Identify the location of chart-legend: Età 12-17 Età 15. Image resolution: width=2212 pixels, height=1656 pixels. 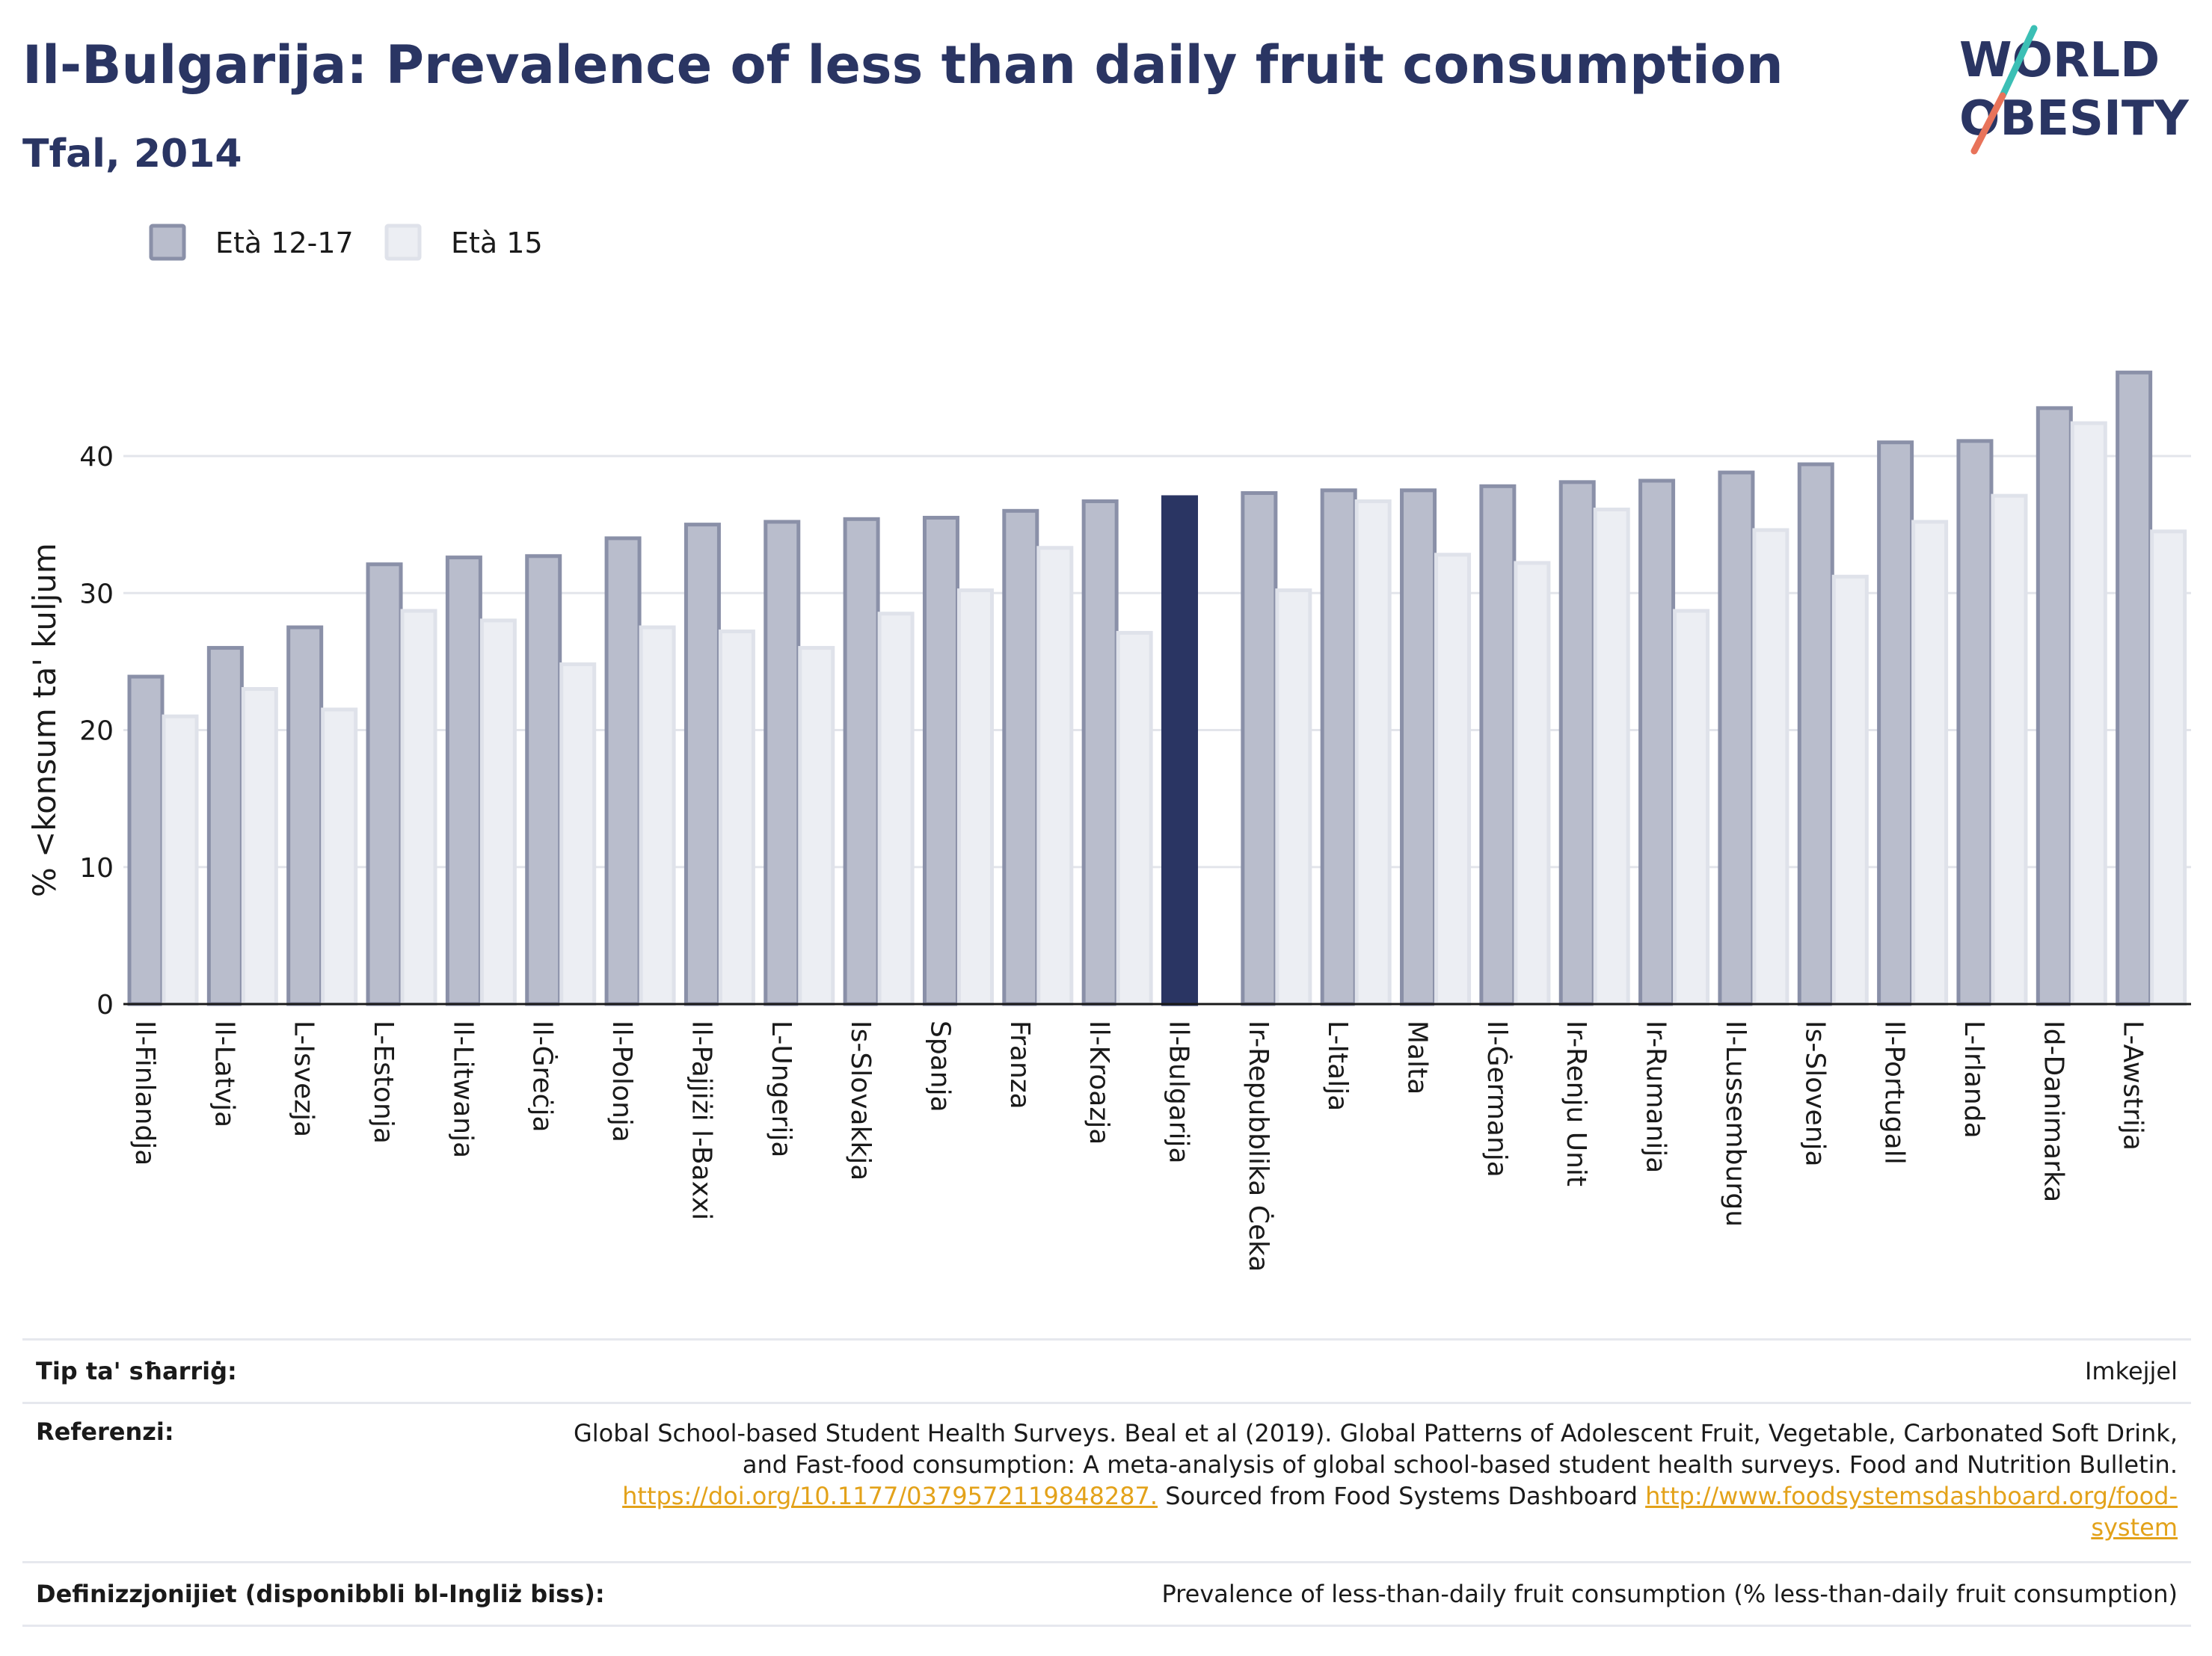
(346, 242).